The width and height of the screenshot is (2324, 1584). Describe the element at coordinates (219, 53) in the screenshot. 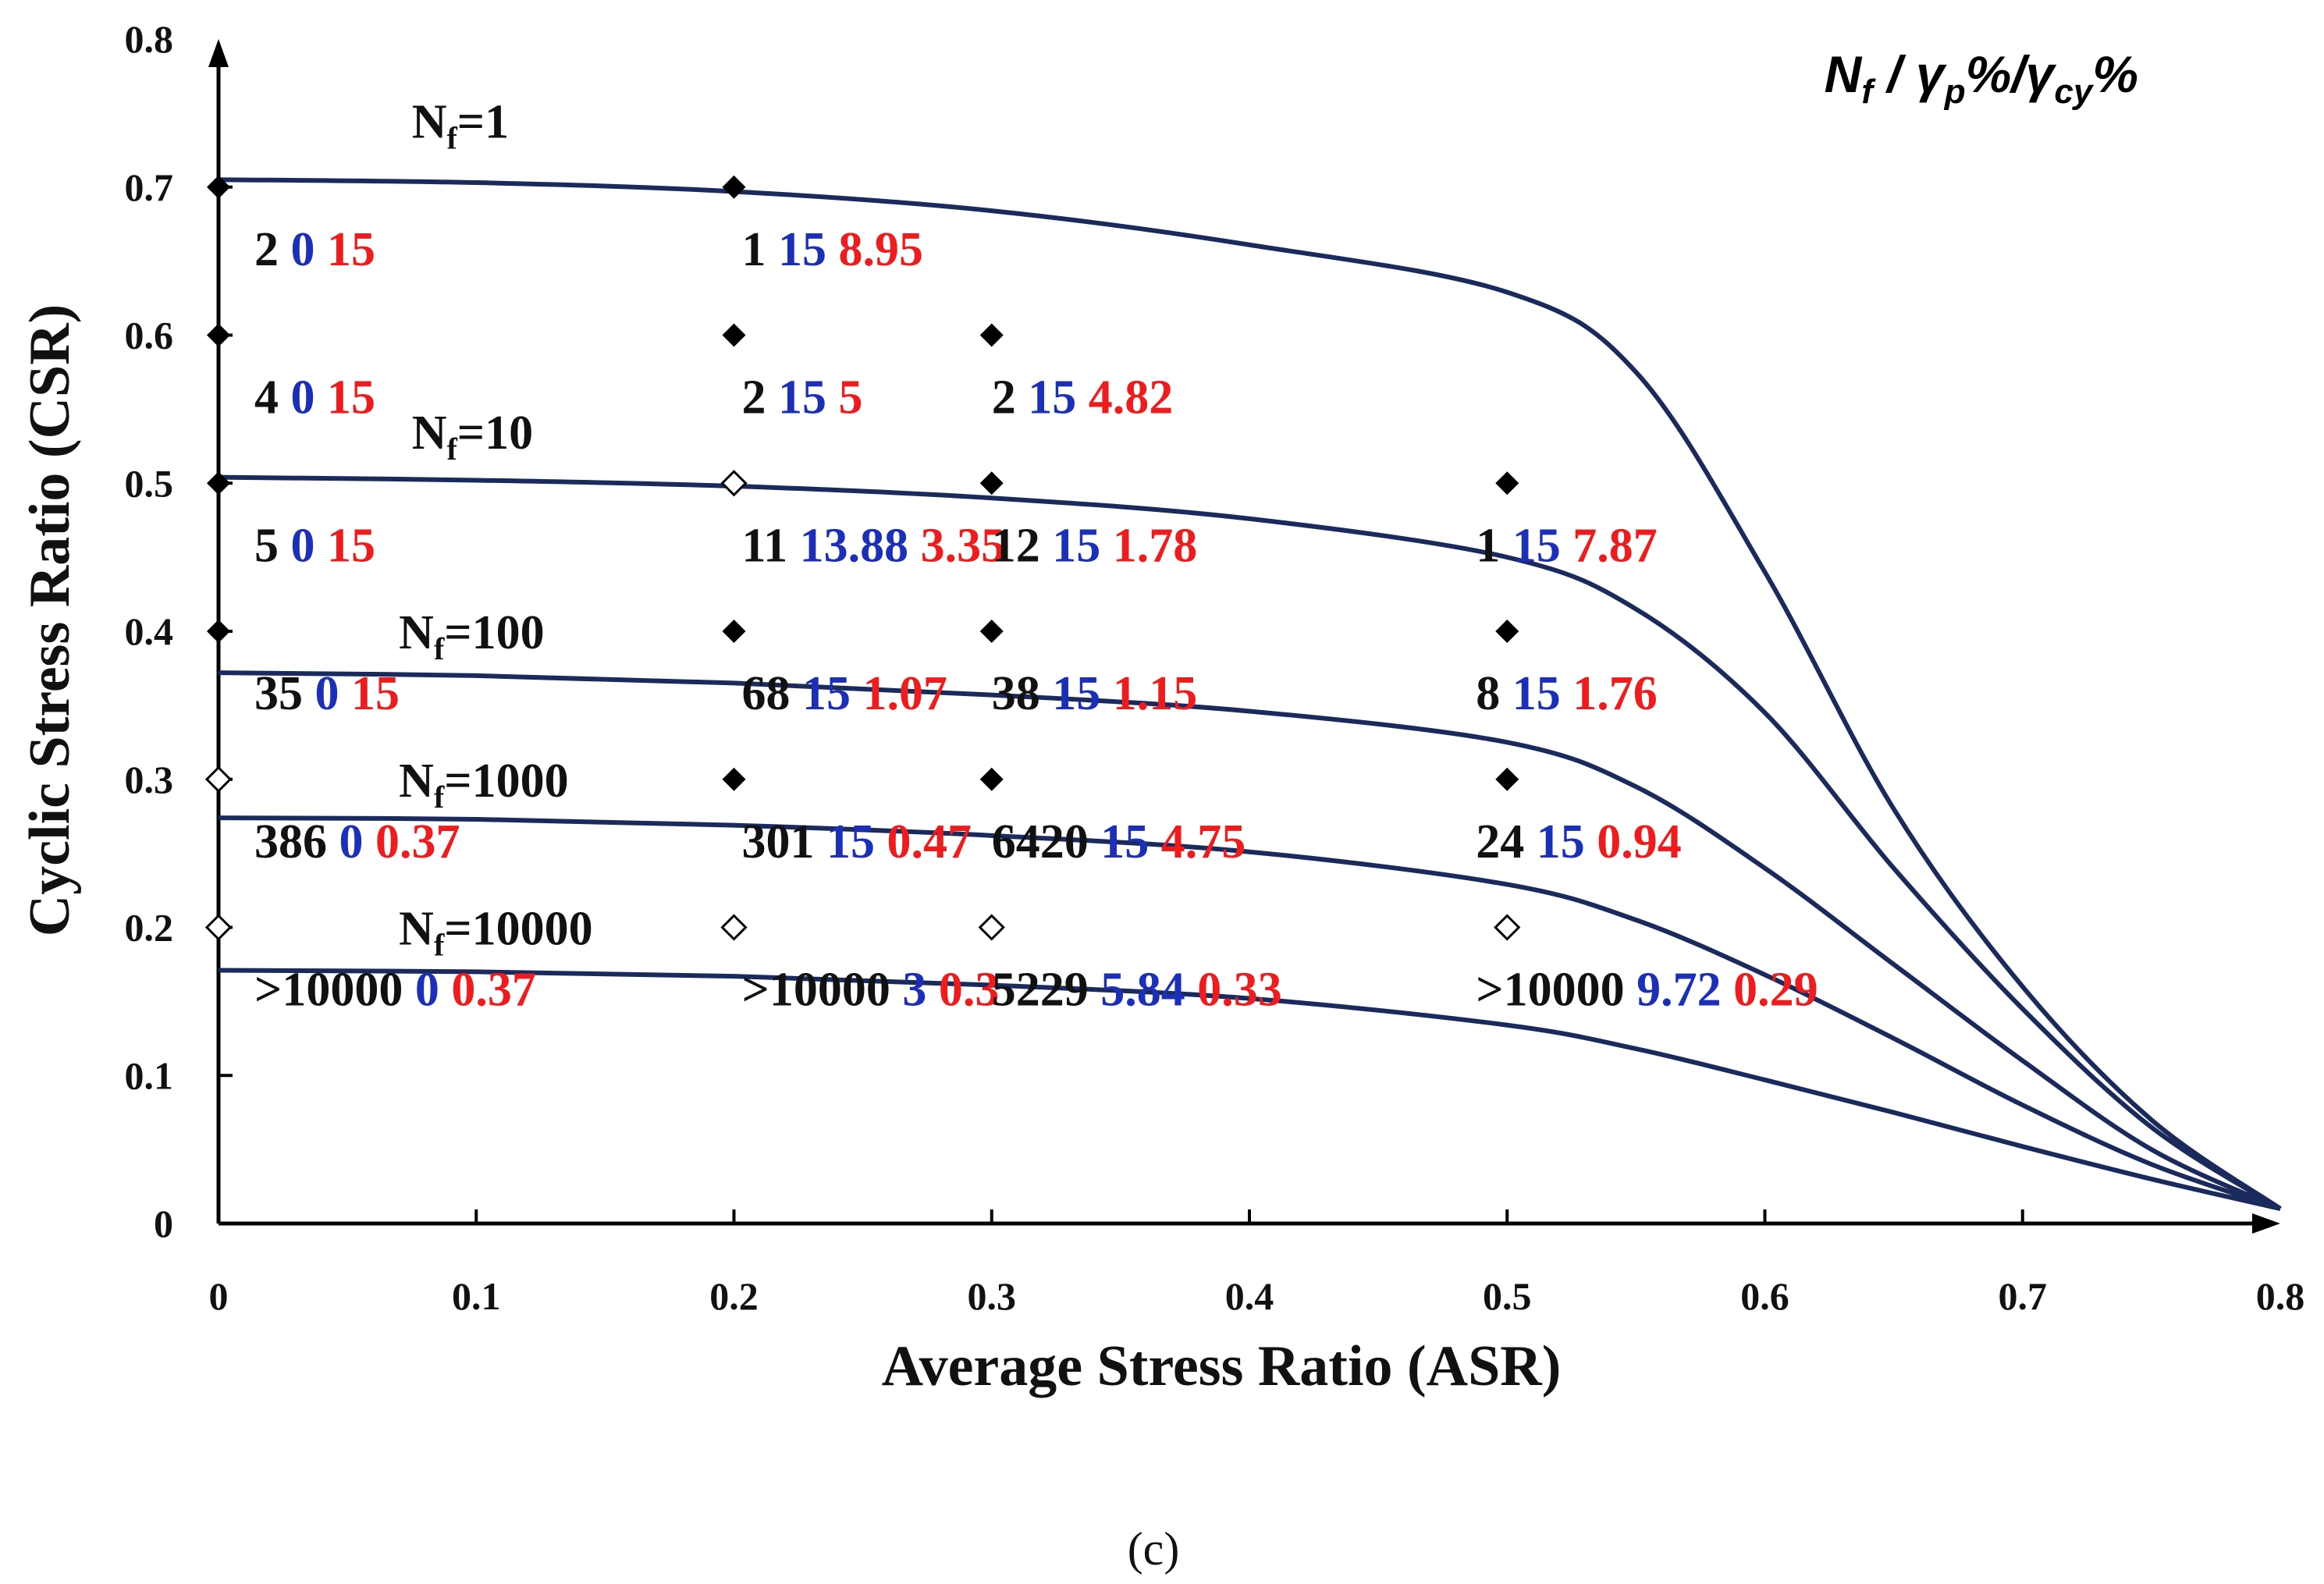

I see `y-axis-arrow` at that location.